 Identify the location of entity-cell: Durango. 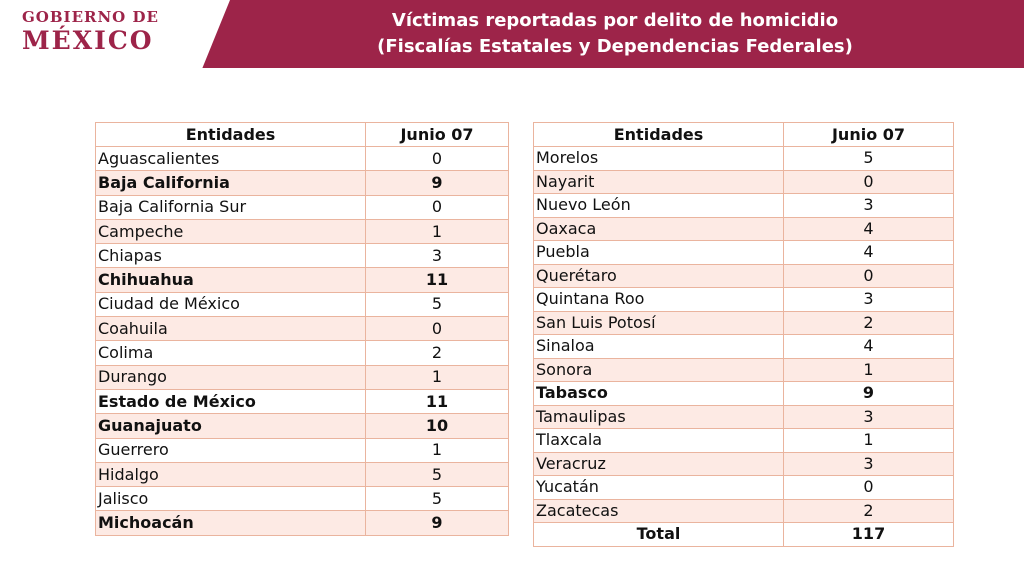
(230, 377).